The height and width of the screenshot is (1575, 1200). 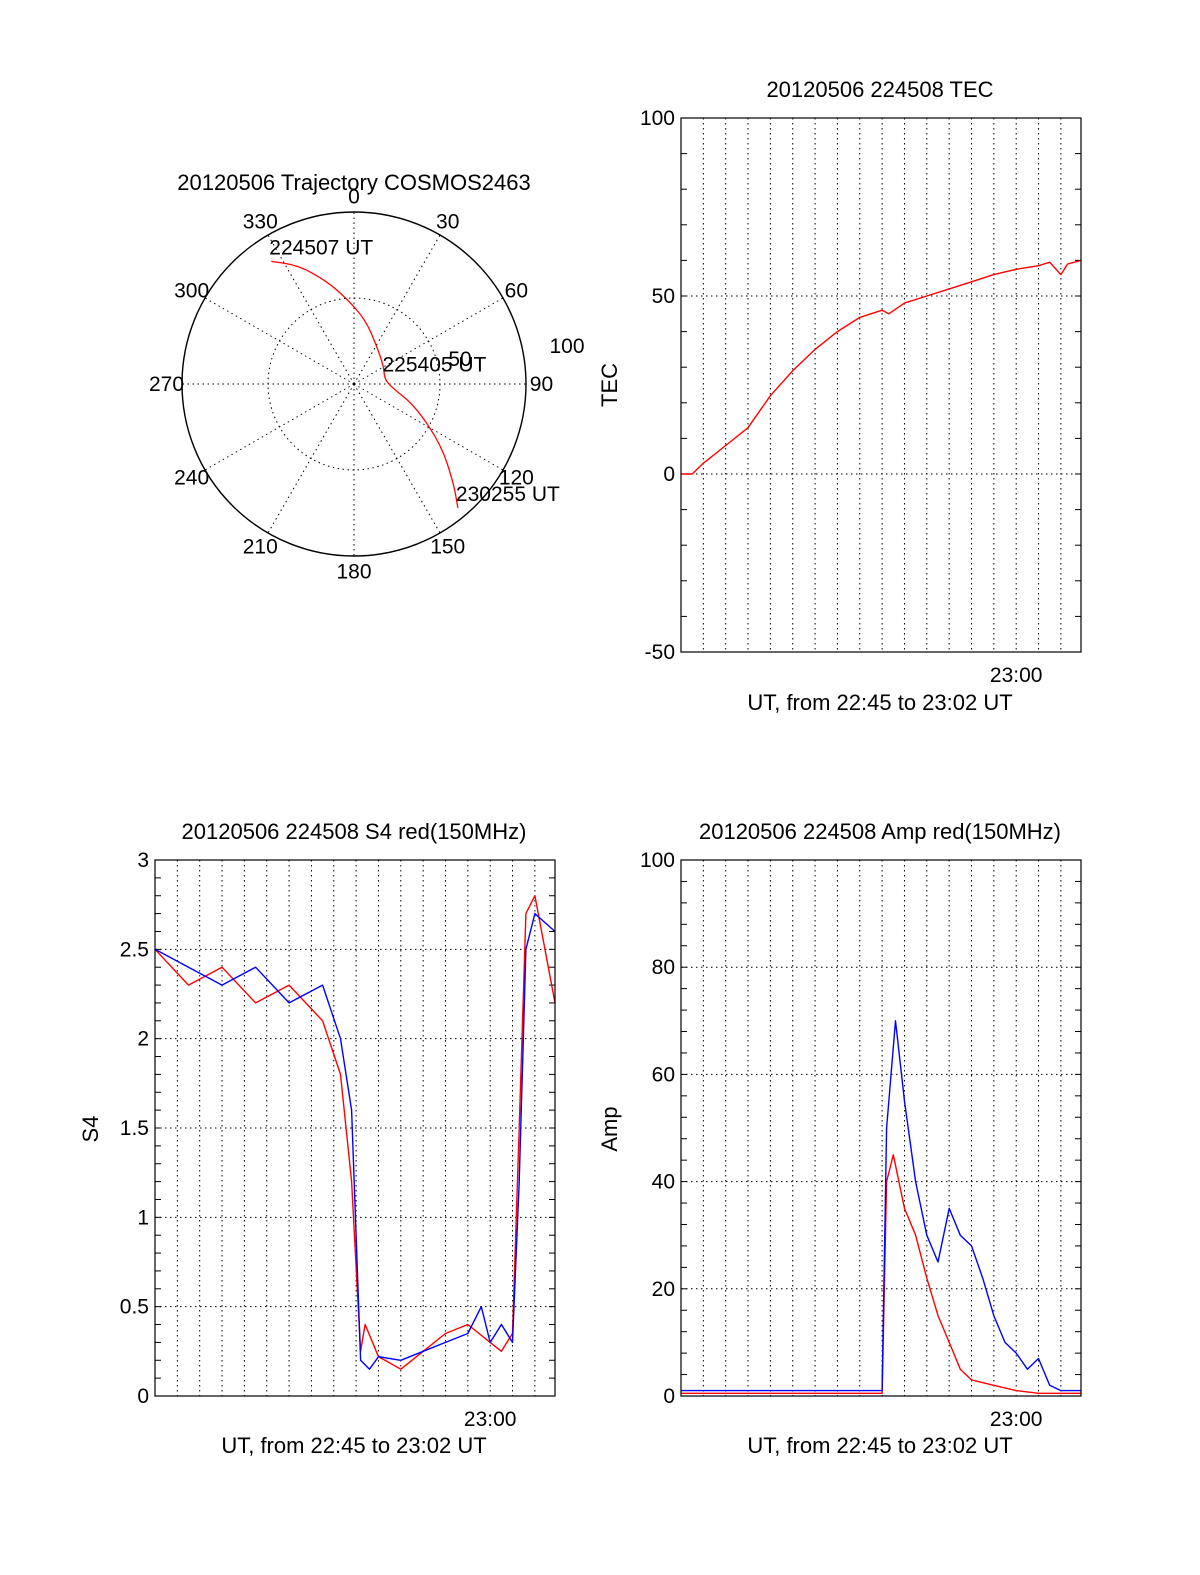 I want to click on y-tick-label: 1.5, so click(x=134, y=1128).